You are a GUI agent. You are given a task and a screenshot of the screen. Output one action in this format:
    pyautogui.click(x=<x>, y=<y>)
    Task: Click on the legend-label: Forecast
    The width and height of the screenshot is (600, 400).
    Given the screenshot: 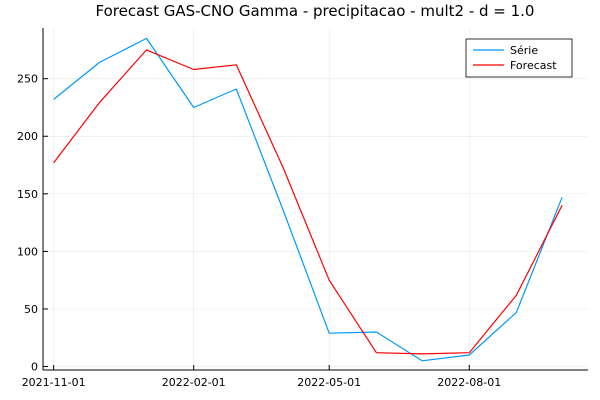 What is the action you would take?
    pyautogui.click(x=533, y=65)
    